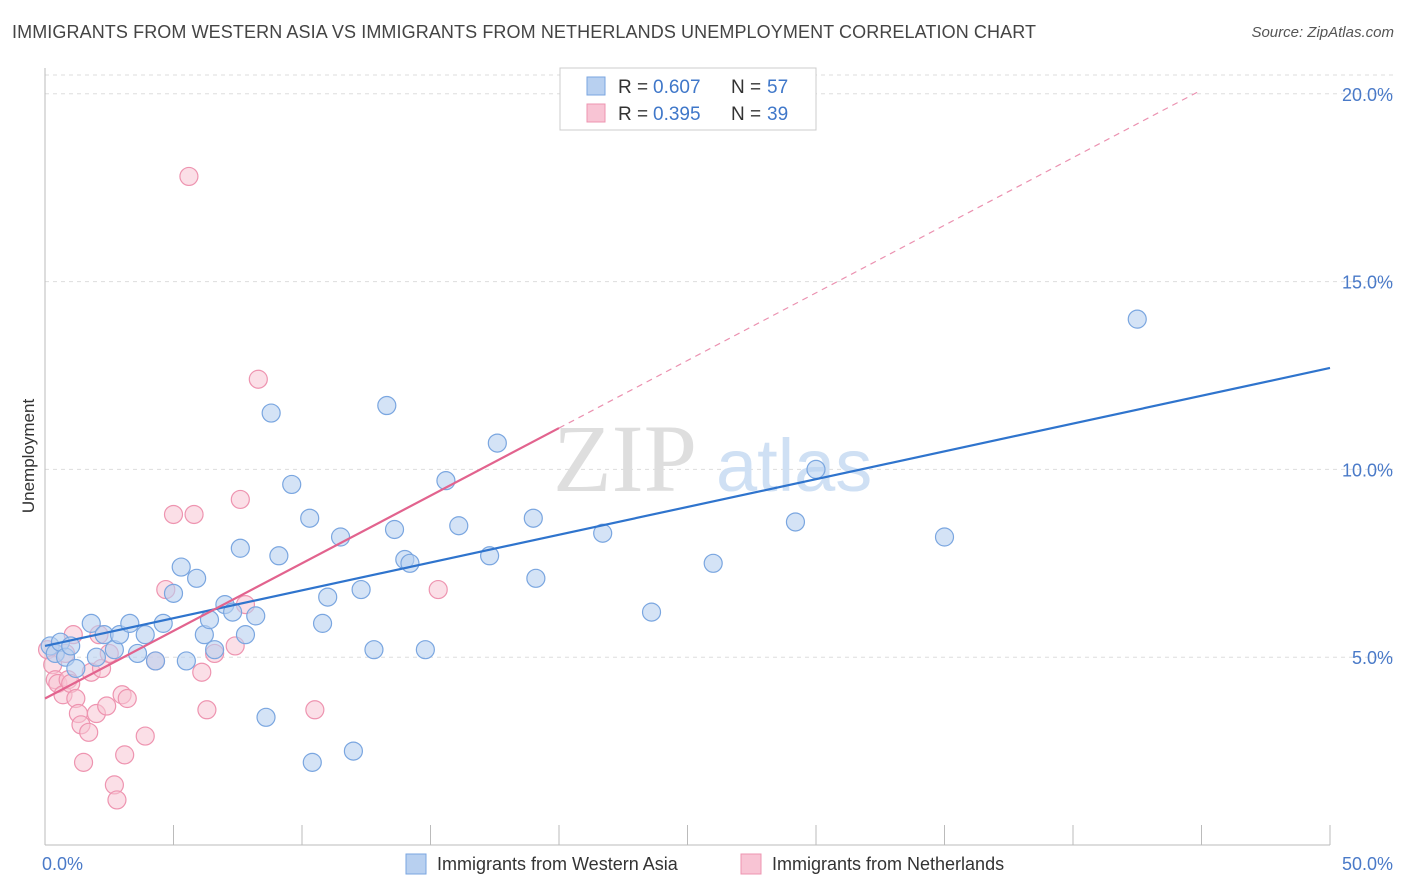 This screenshot has width=1406, height=892. Describe the element at coordinates (677, 87) in the screenshot. I see `legend-r-value-1: 0.607` at that location.